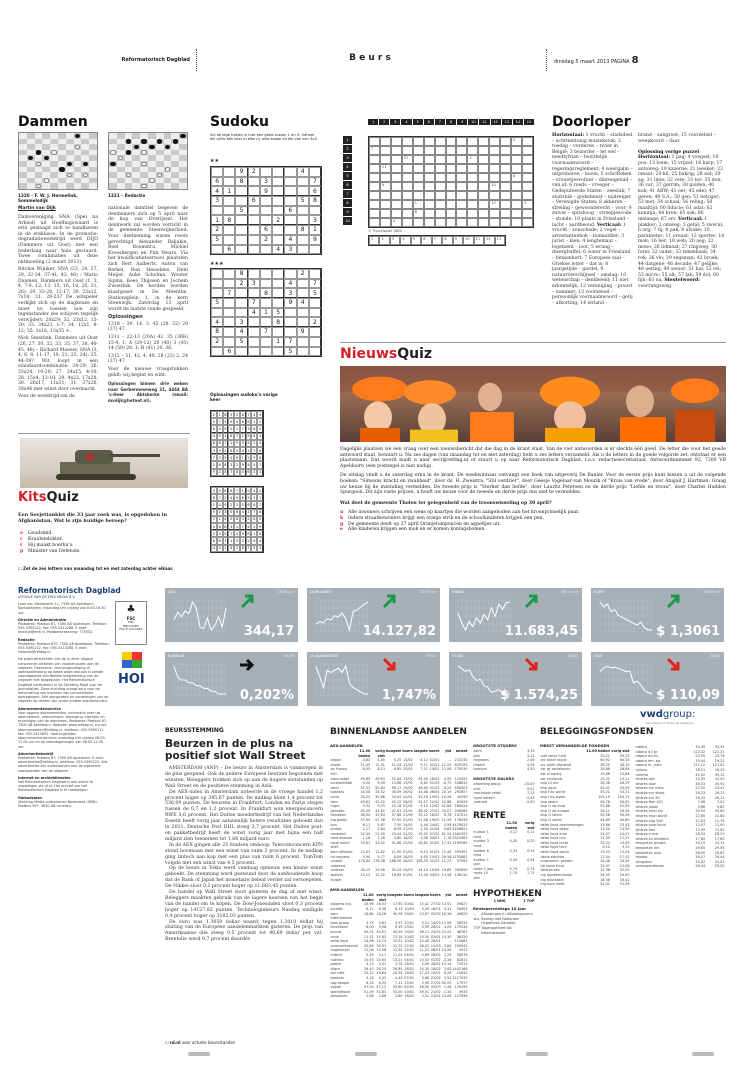 This screenshot has height=1068, width=738. What do you see at coordinates (396, 222) in the screenshot?
I see `crossword-cell: 4` at bounding box center [396, 222].